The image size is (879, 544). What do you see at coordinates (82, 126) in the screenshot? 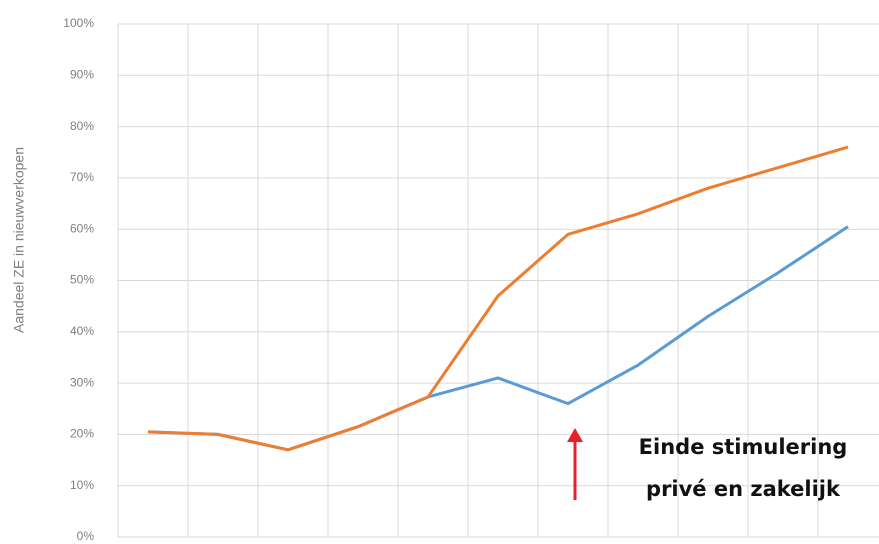
I see `y-tick-label: 80%` at bounding box center [82, 126].